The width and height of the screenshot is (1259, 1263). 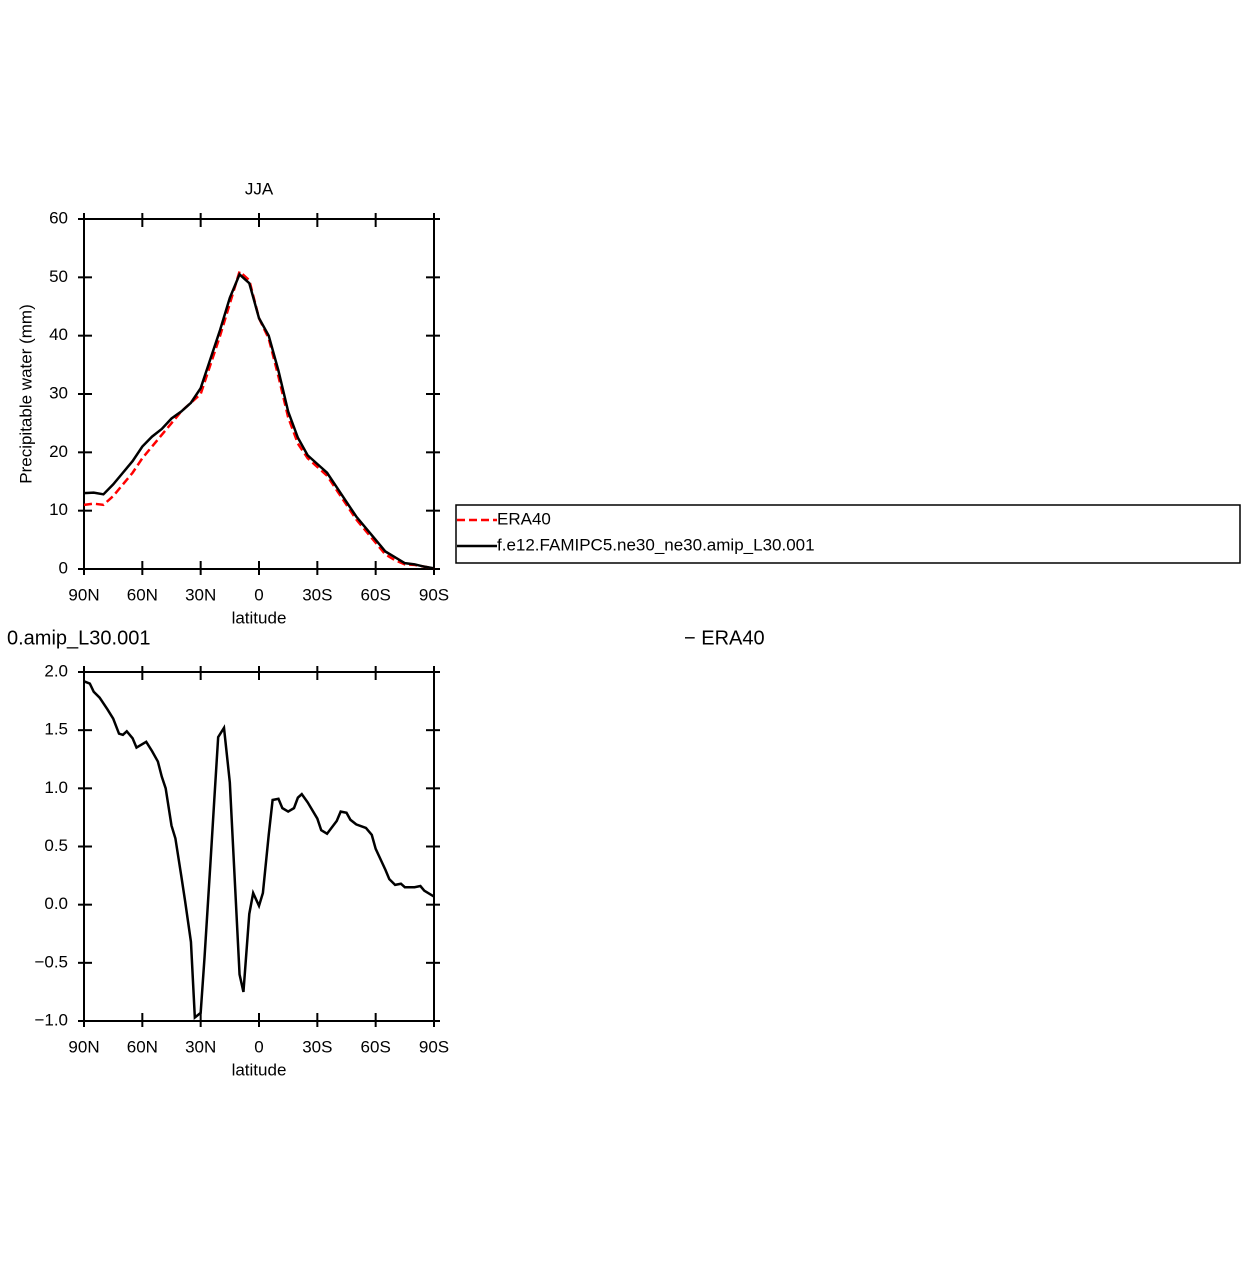 What do you see at coordinates (259, 188) in the screenshot?
I see `chart-title: JJA` at bounding box center [259, 188].